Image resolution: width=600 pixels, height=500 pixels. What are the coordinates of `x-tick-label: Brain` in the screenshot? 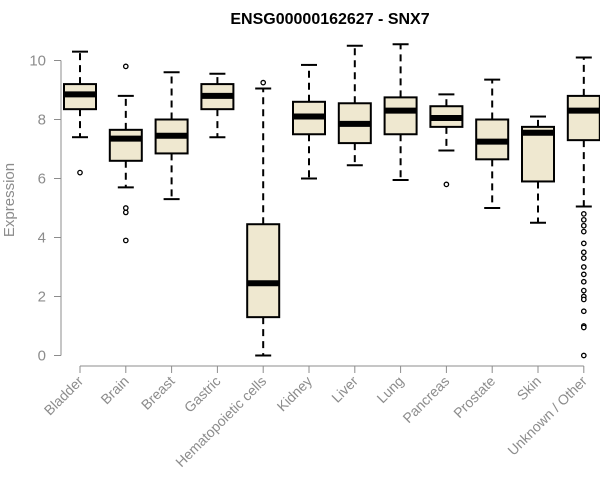 It's located at (114, 390).